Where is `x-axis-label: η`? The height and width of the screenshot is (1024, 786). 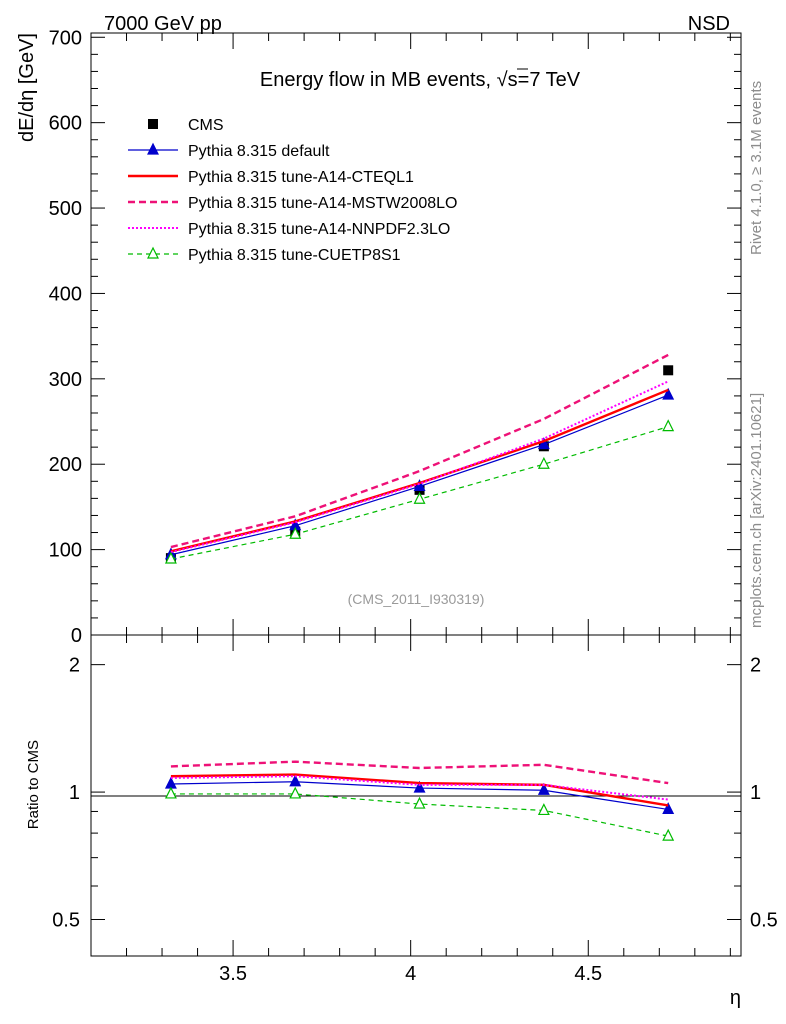 x-axis-label: η is located at coordinates (735, 998).